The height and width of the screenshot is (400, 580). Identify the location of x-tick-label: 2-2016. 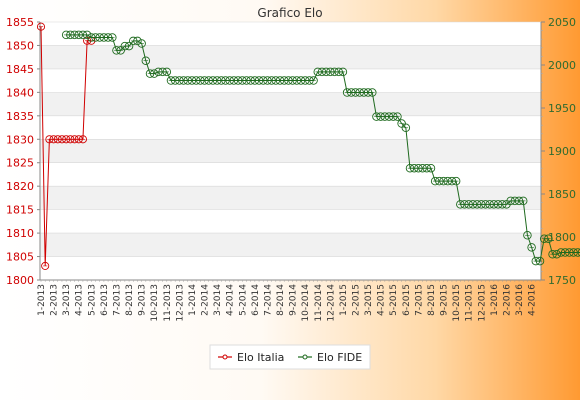
(507, 300).